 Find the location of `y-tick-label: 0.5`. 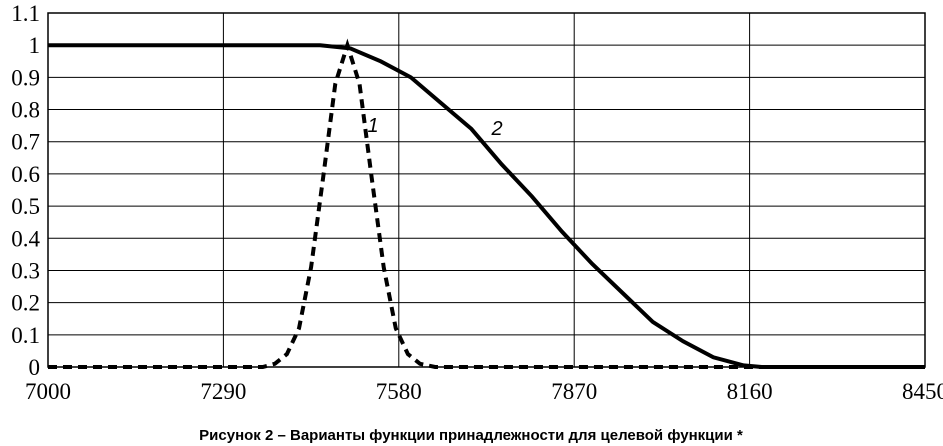

y-tick-label: 0.5 is located at coordinates (25, 206).